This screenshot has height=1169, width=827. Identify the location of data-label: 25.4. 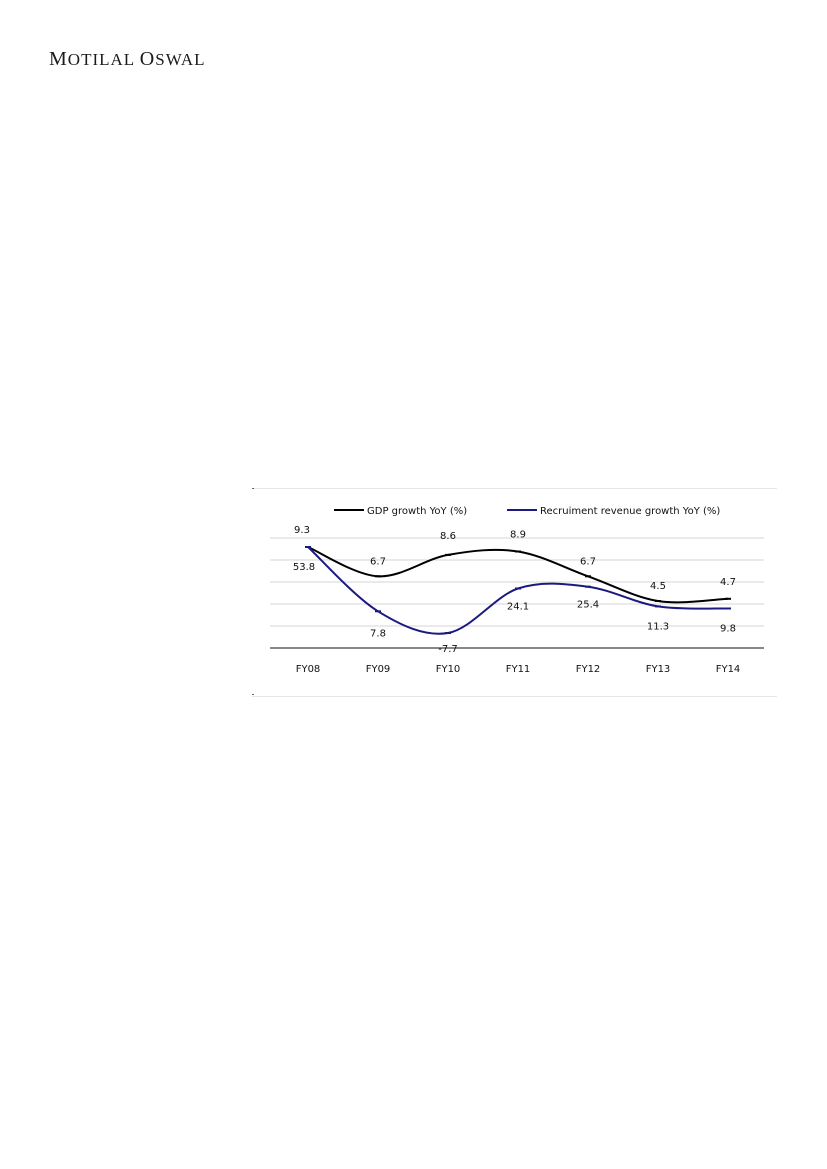
(588, 605).